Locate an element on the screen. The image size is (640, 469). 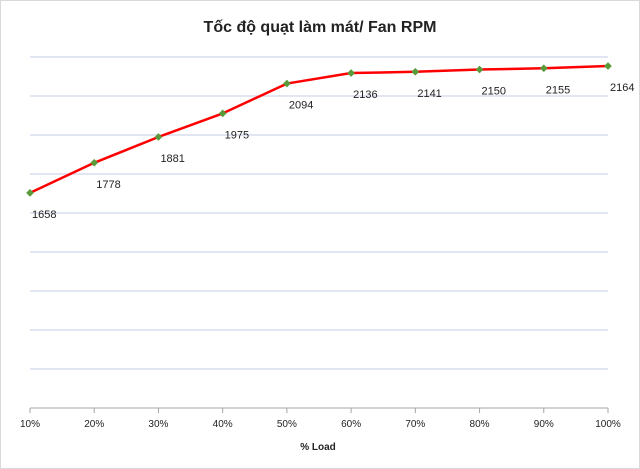
data-label: 2150 is located at coordinates (494, 92).